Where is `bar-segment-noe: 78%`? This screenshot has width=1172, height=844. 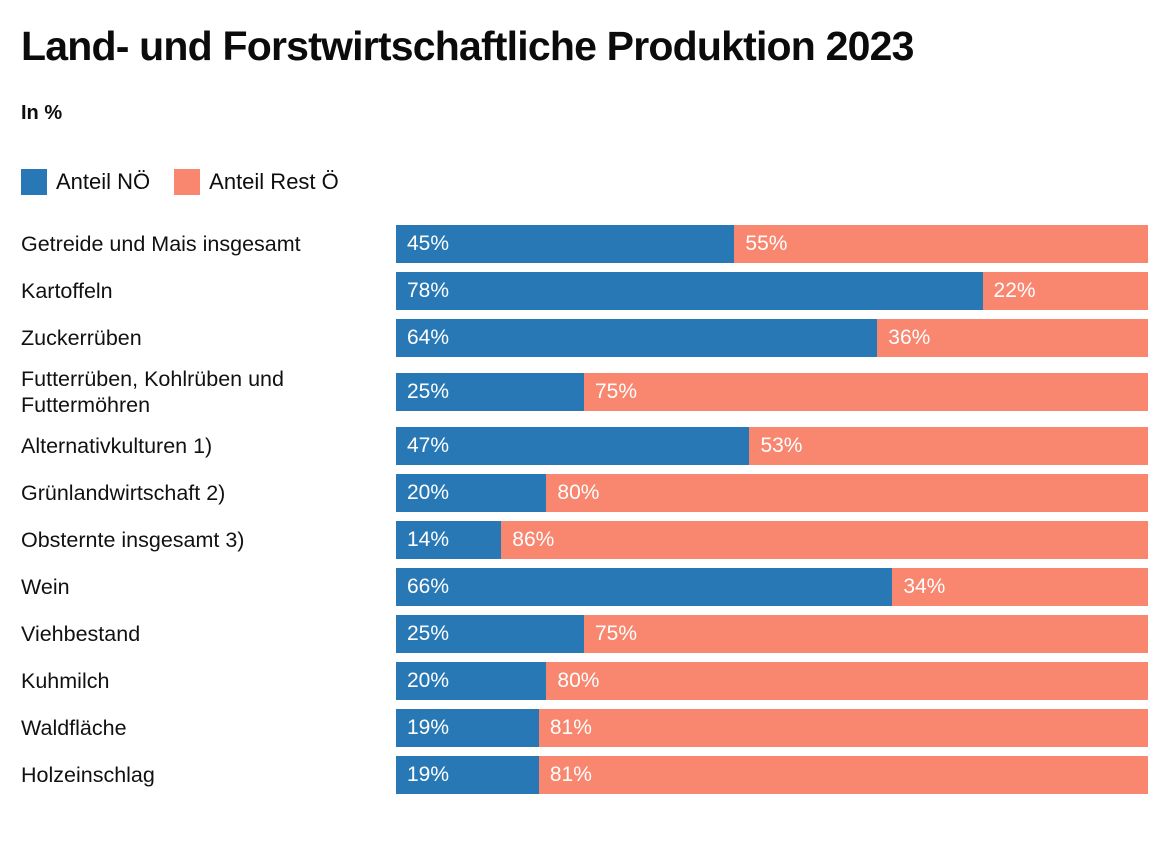 bar-segment-noe: 78% is located at coordinates (689, 290).